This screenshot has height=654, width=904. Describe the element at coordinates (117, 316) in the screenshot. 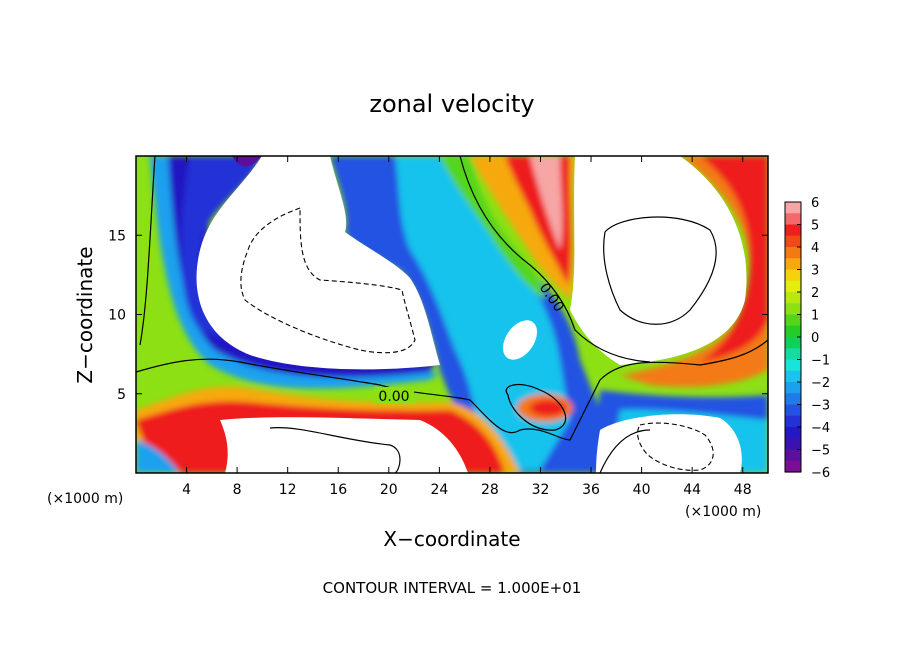

I see `y-tick-label: 10` at that location.